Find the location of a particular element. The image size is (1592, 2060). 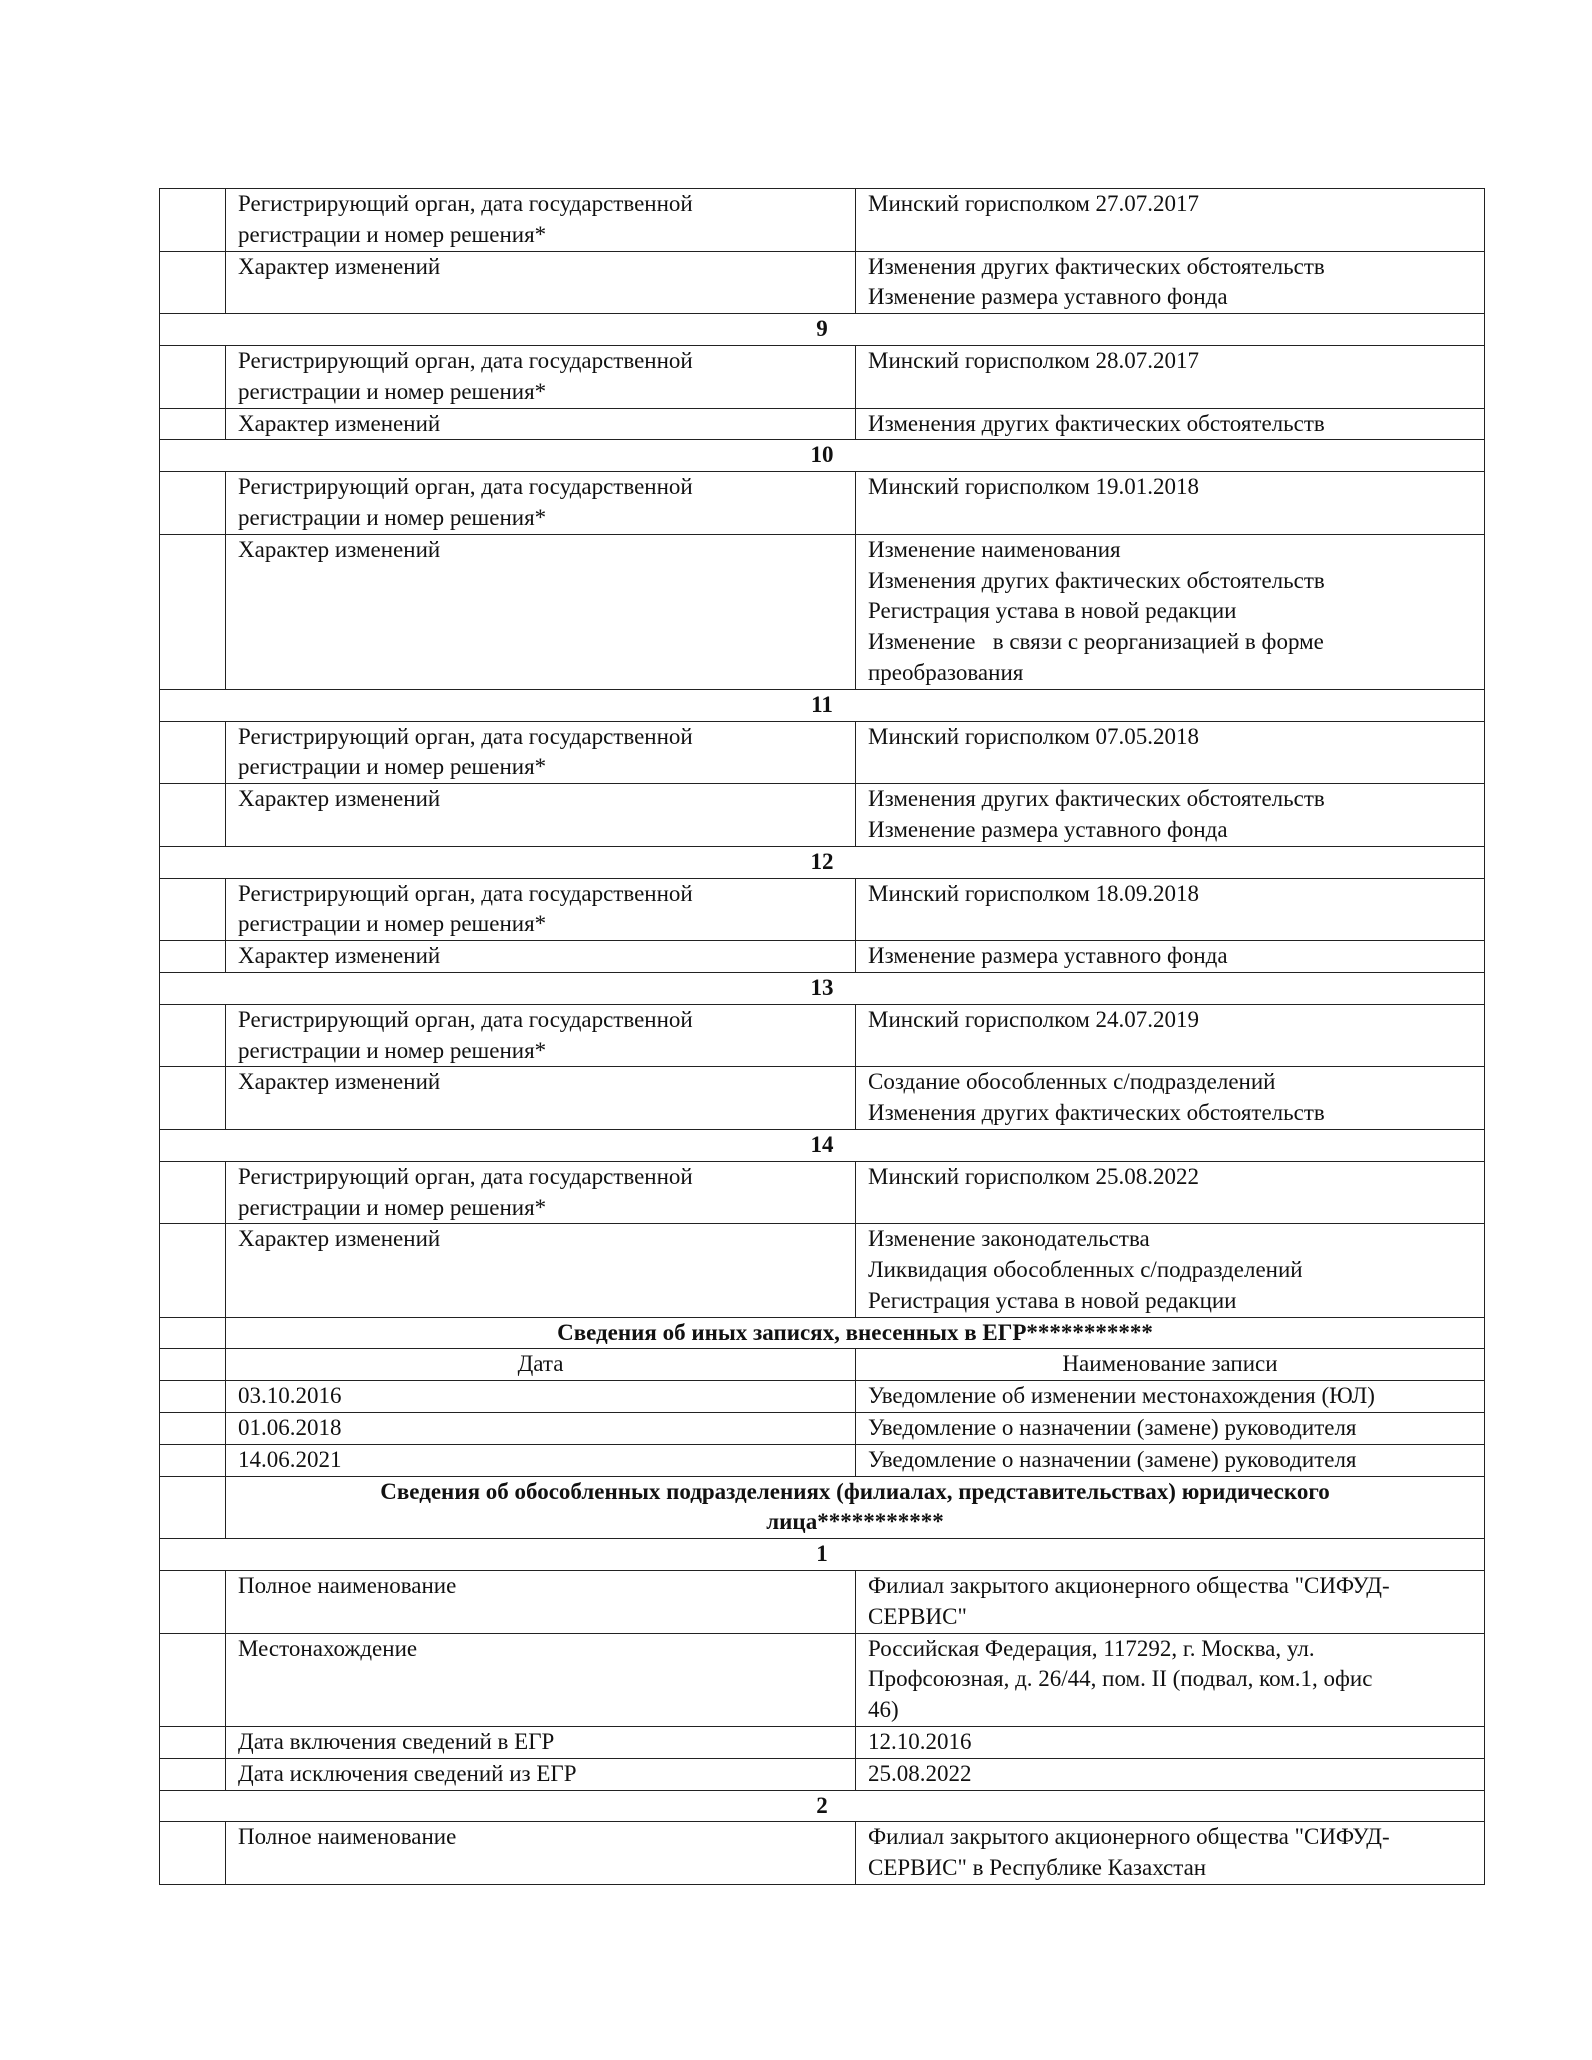

field-value: 12.10.2016 is located at coordinates (1170, 1742).